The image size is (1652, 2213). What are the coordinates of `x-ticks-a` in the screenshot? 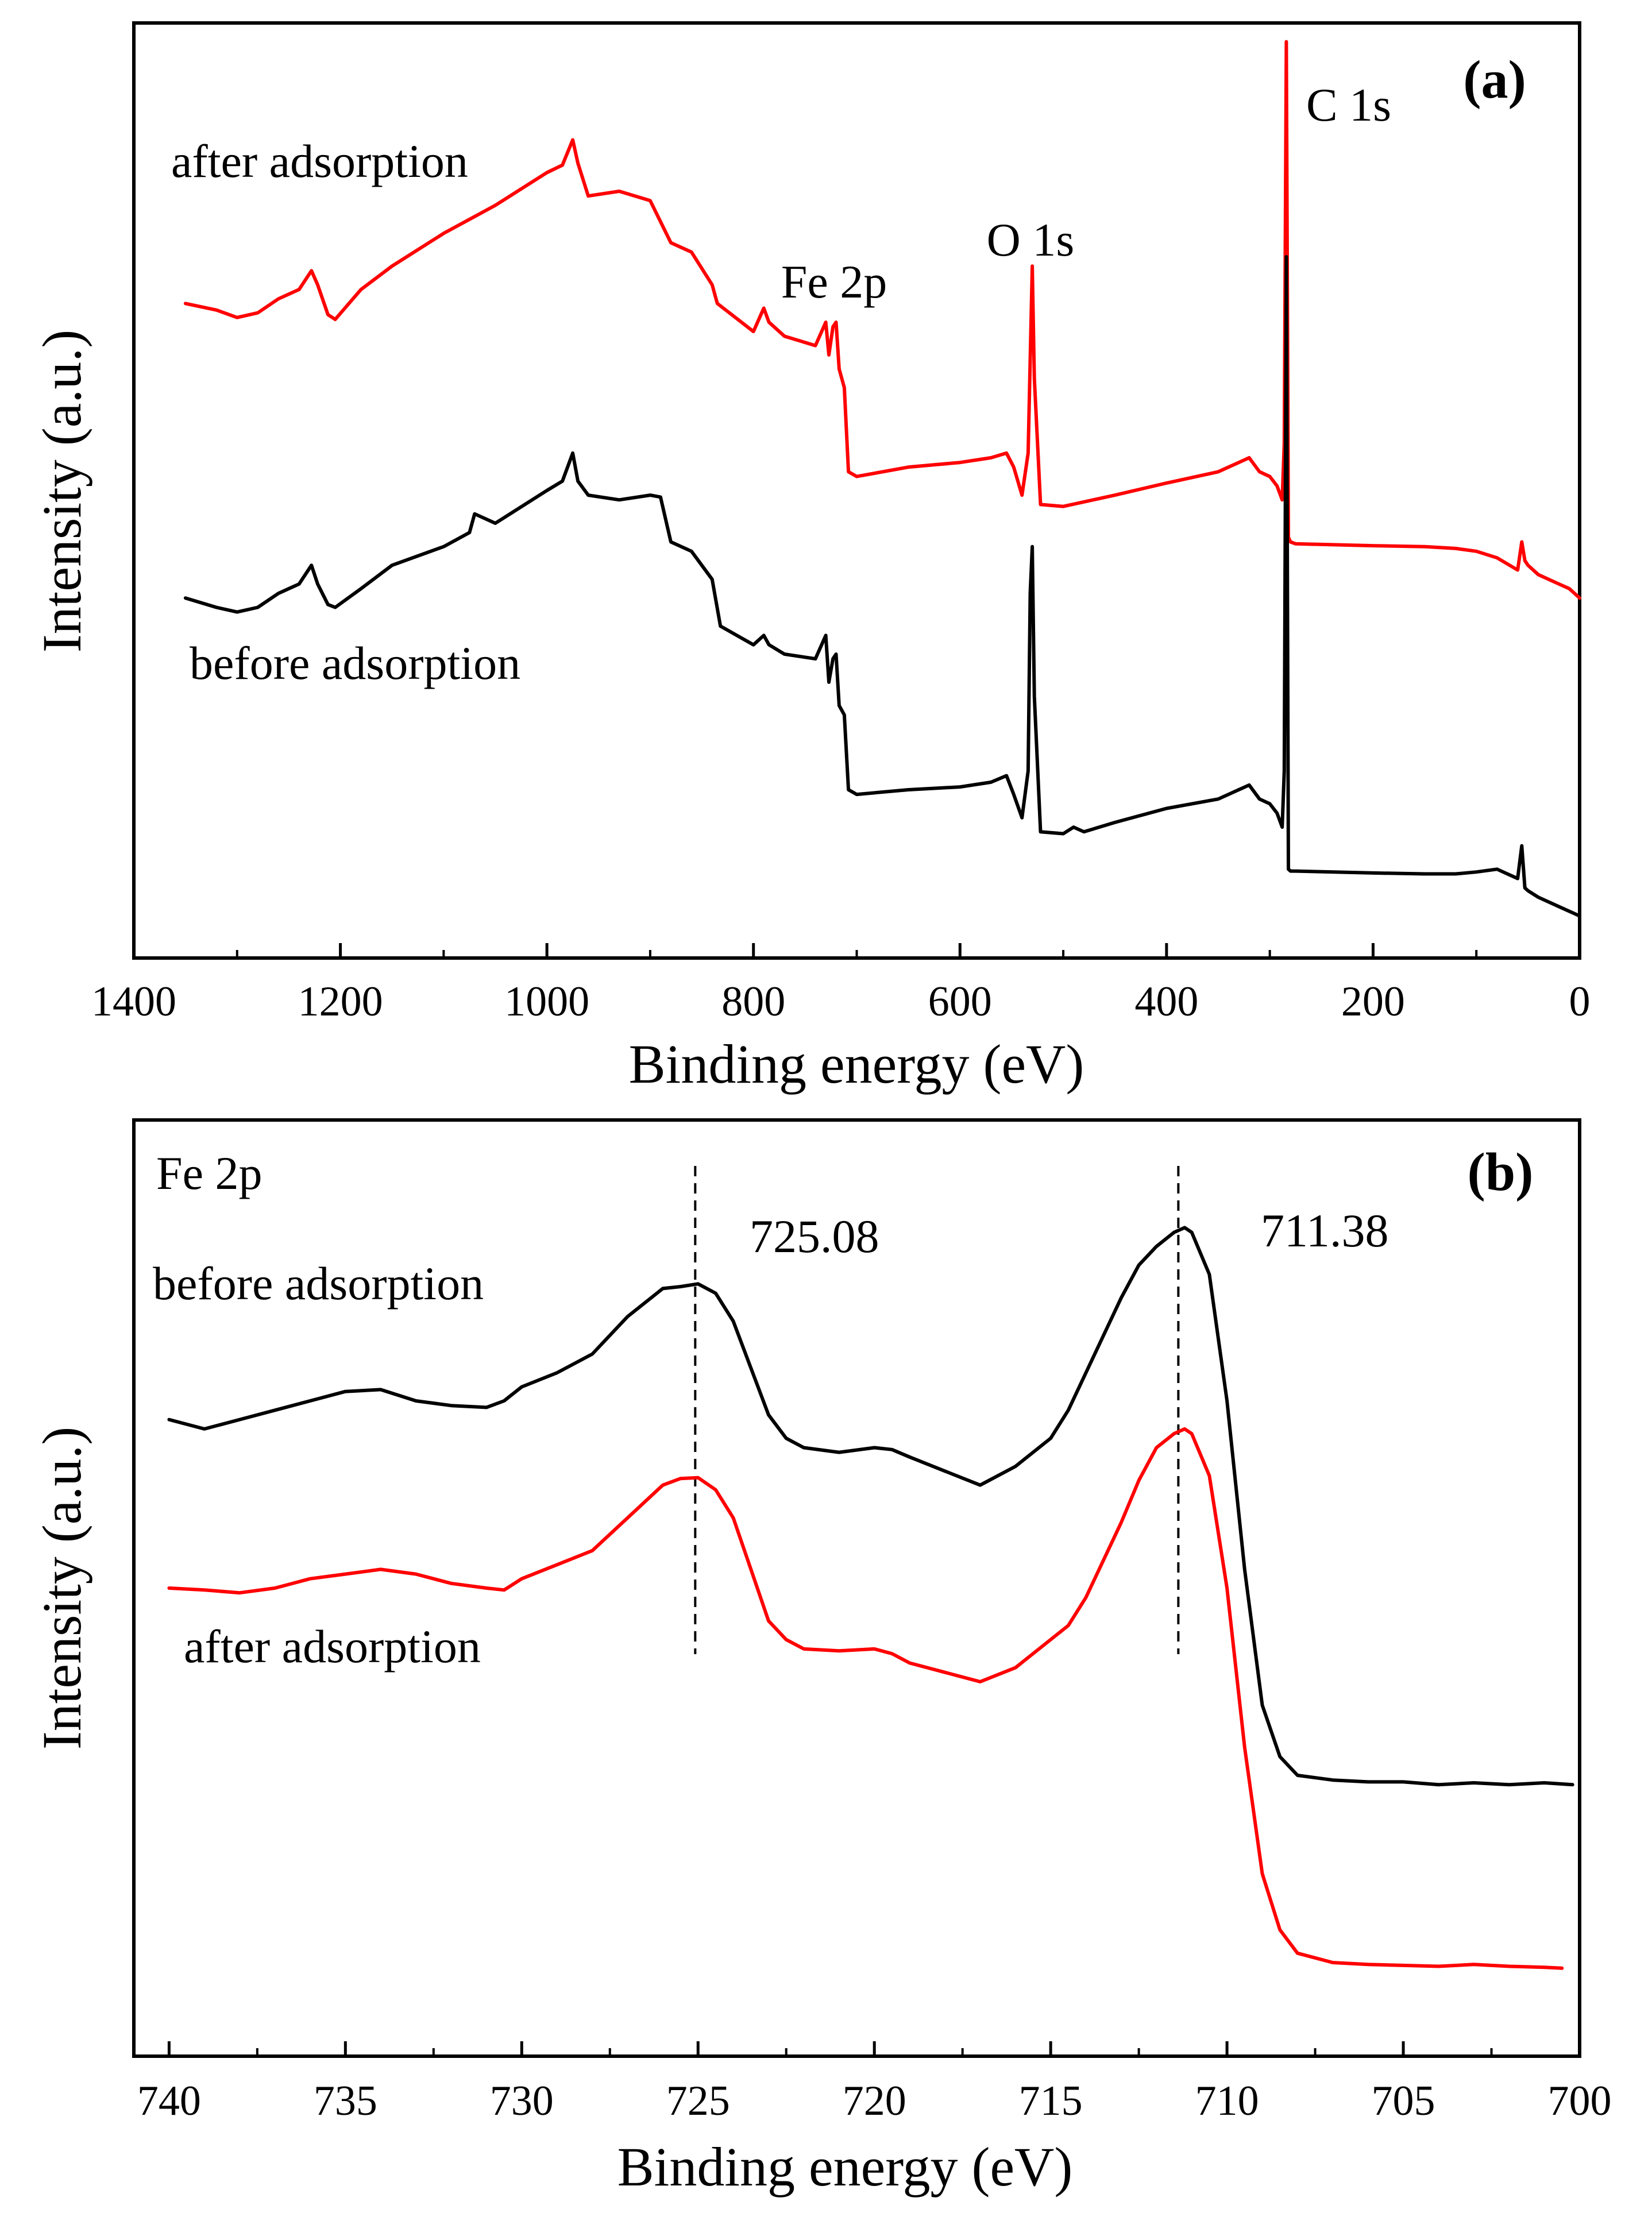 It's located at (856, 951).